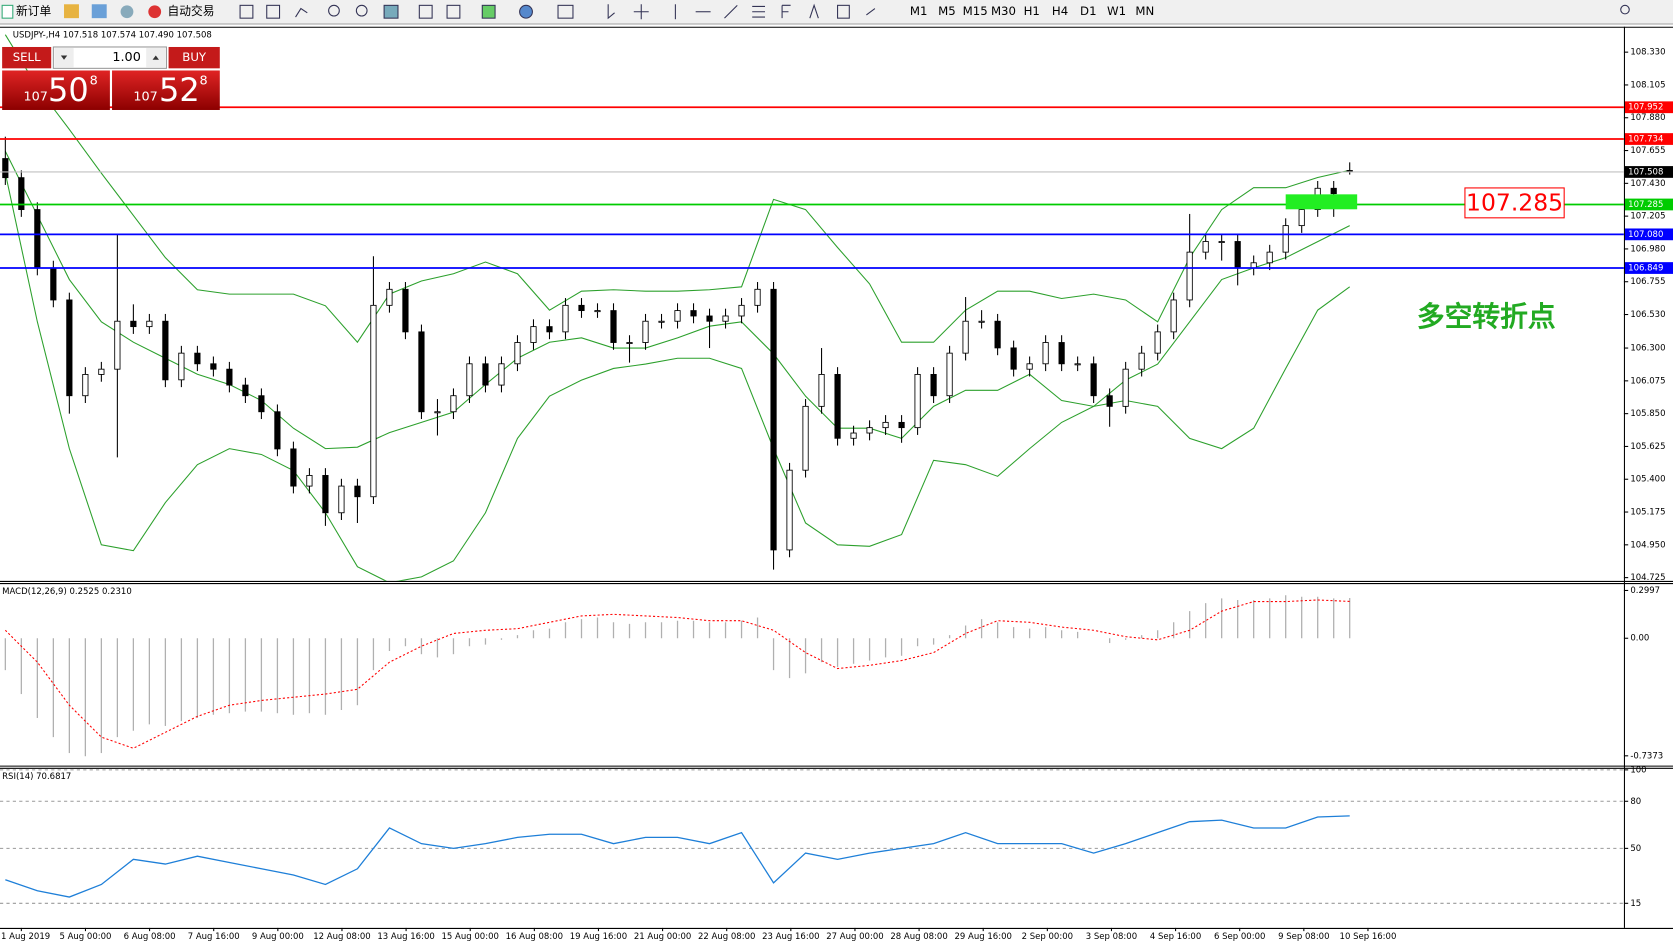 The height and width of the screenshot is (945, 1673). I want to click on buy-price-point: 8, so click(204, 81).